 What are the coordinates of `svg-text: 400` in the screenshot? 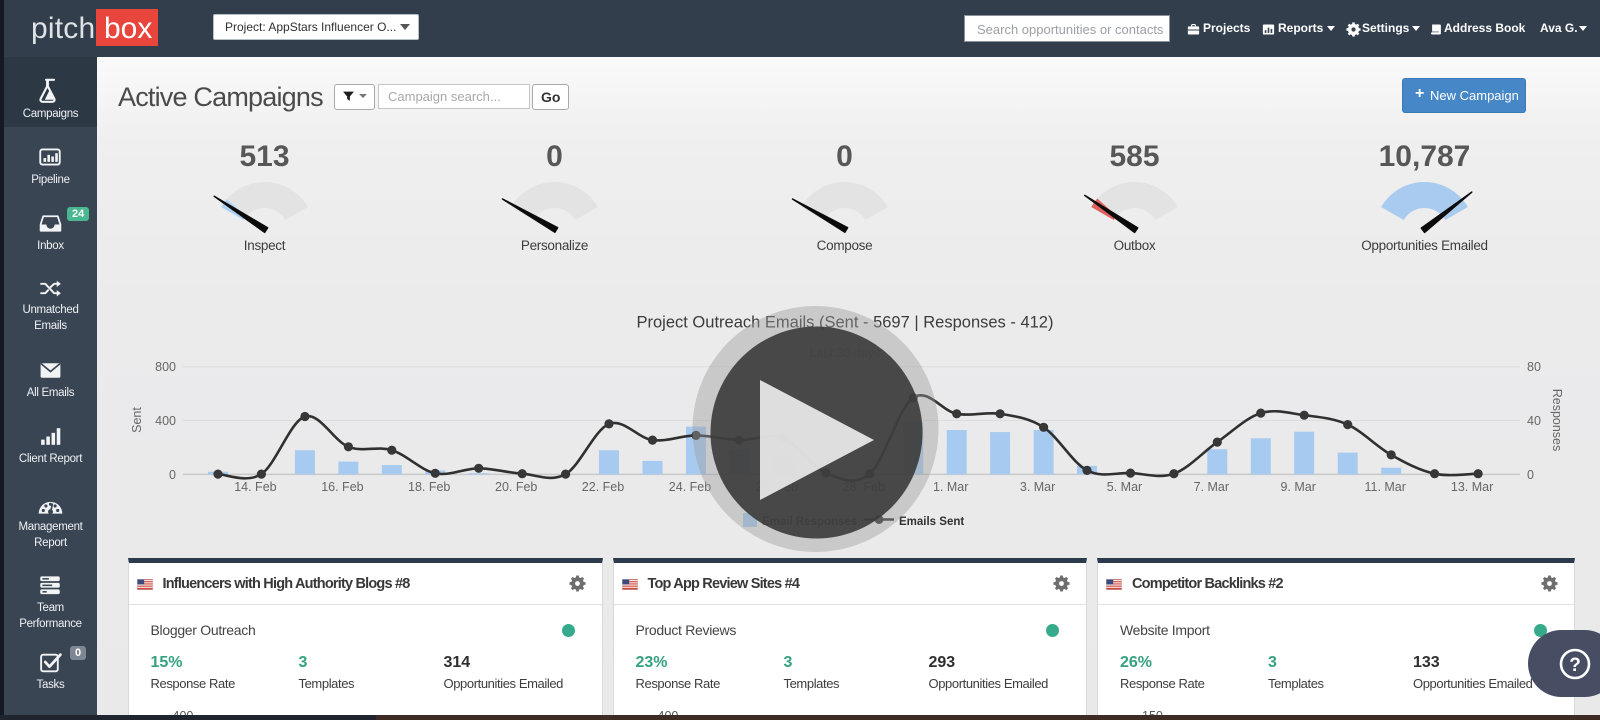 It's located at (165, 421).